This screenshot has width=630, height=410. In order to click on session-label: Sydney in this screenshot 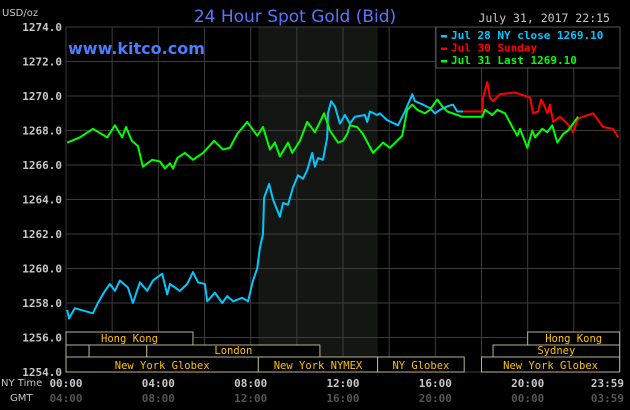, I will do `click(556, 351)`.